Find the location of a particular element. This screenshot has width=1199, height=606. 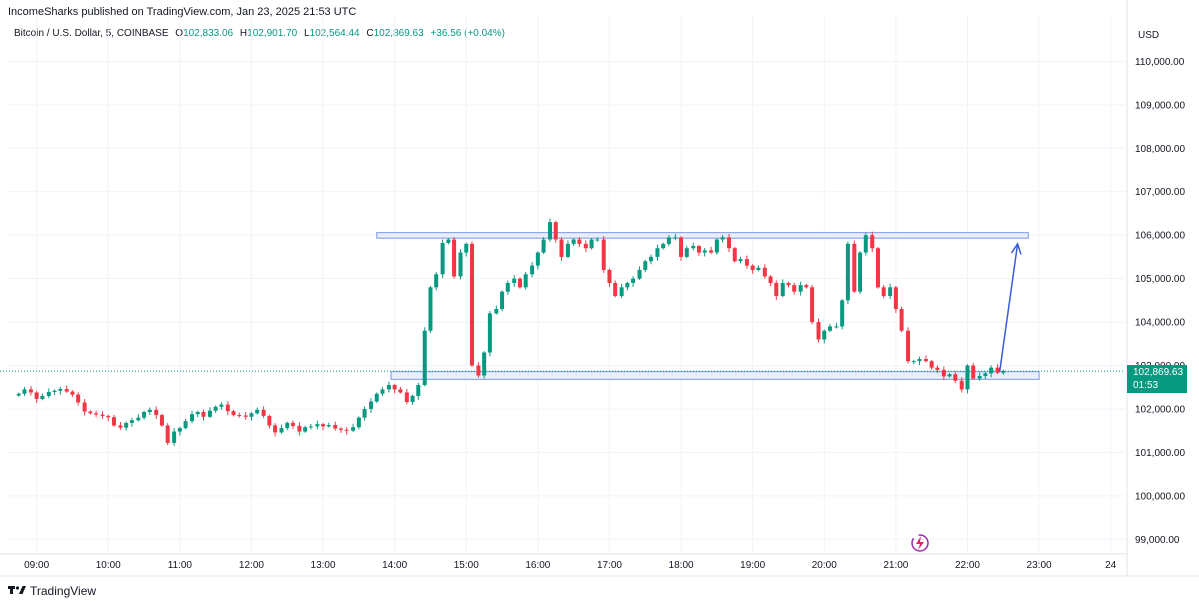

x-tick-label: 22:00 is located at coordinates (967, 565).